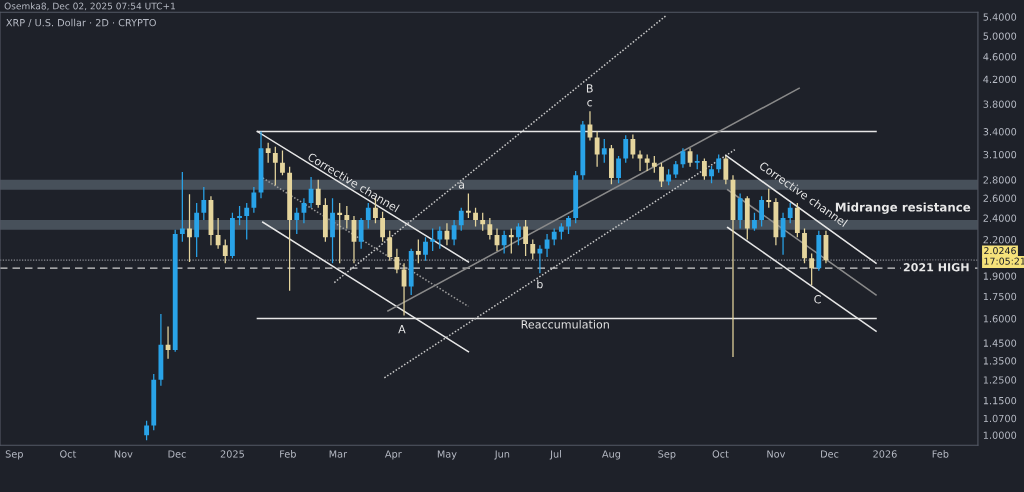  I want to click on annotation: b, so click(540, 284).